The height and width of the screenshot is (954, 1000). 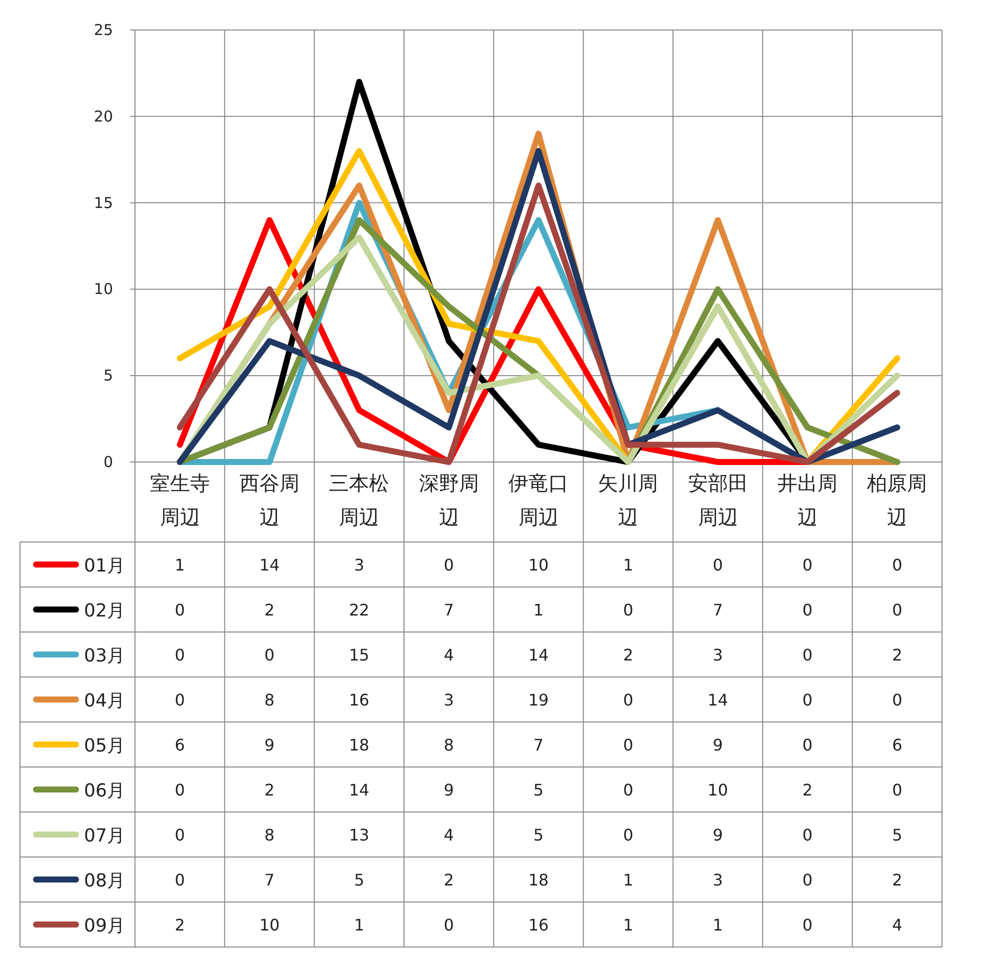 What do you see at coordinates (448, 500) in the screenshot?
I see `x-tick-label: 深野周辺` at bounding box center [448, 500].